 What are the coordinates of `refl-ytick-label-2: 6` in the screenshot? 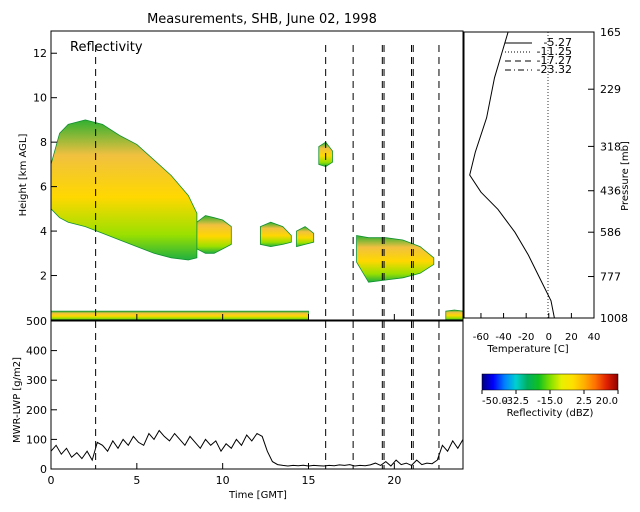 It's located at (43, 187).